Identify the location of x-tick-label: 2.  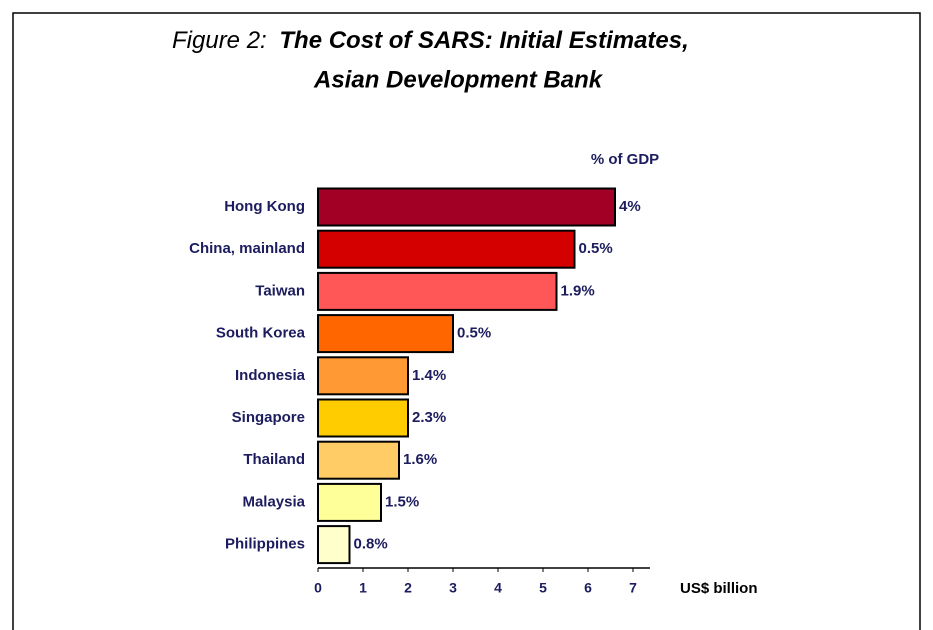
(408, 588).